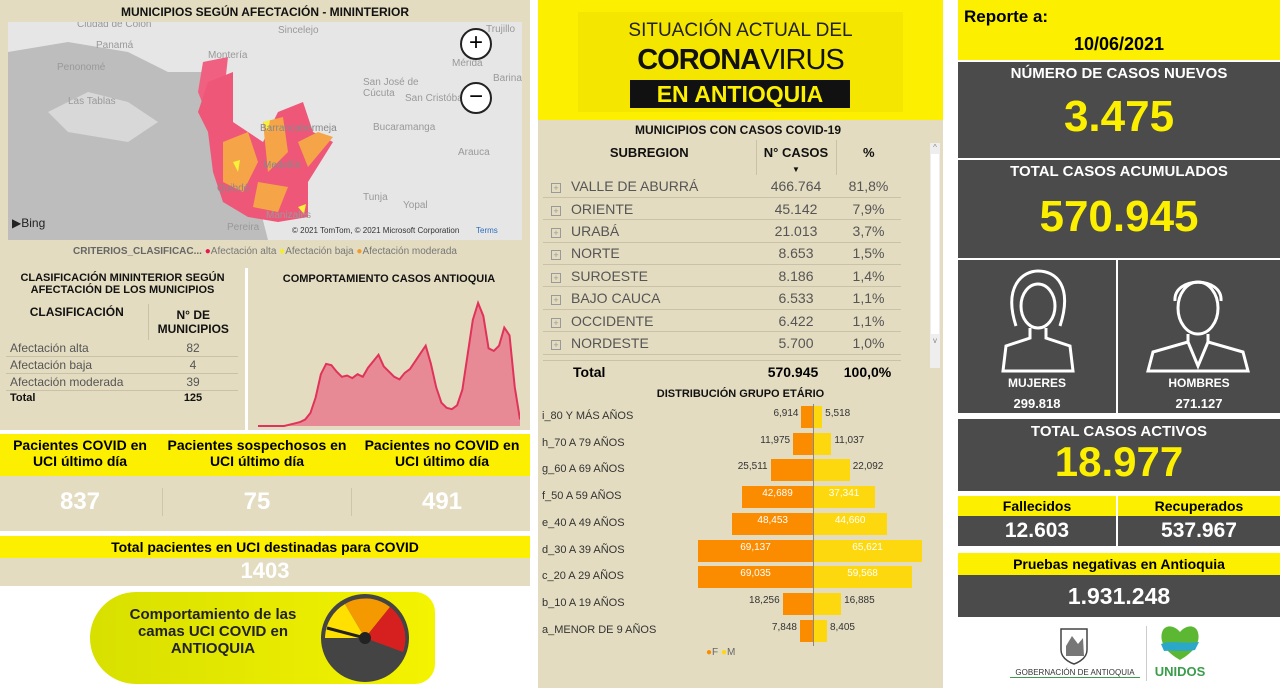  I want to click on man-icon, so click(1198, 326).